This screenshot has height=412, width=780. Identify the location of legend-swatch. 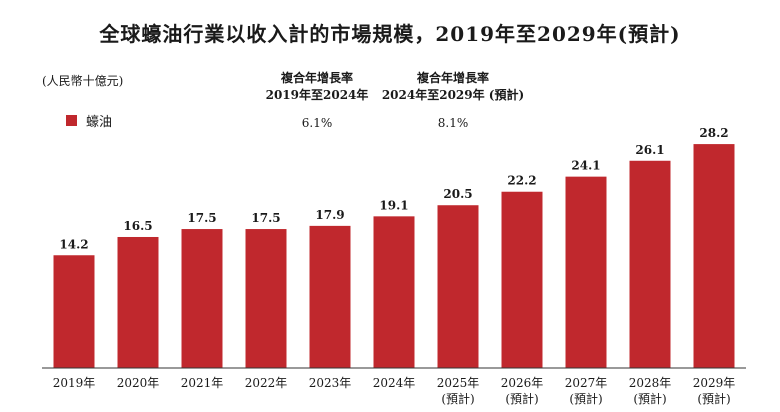
(71, 120).